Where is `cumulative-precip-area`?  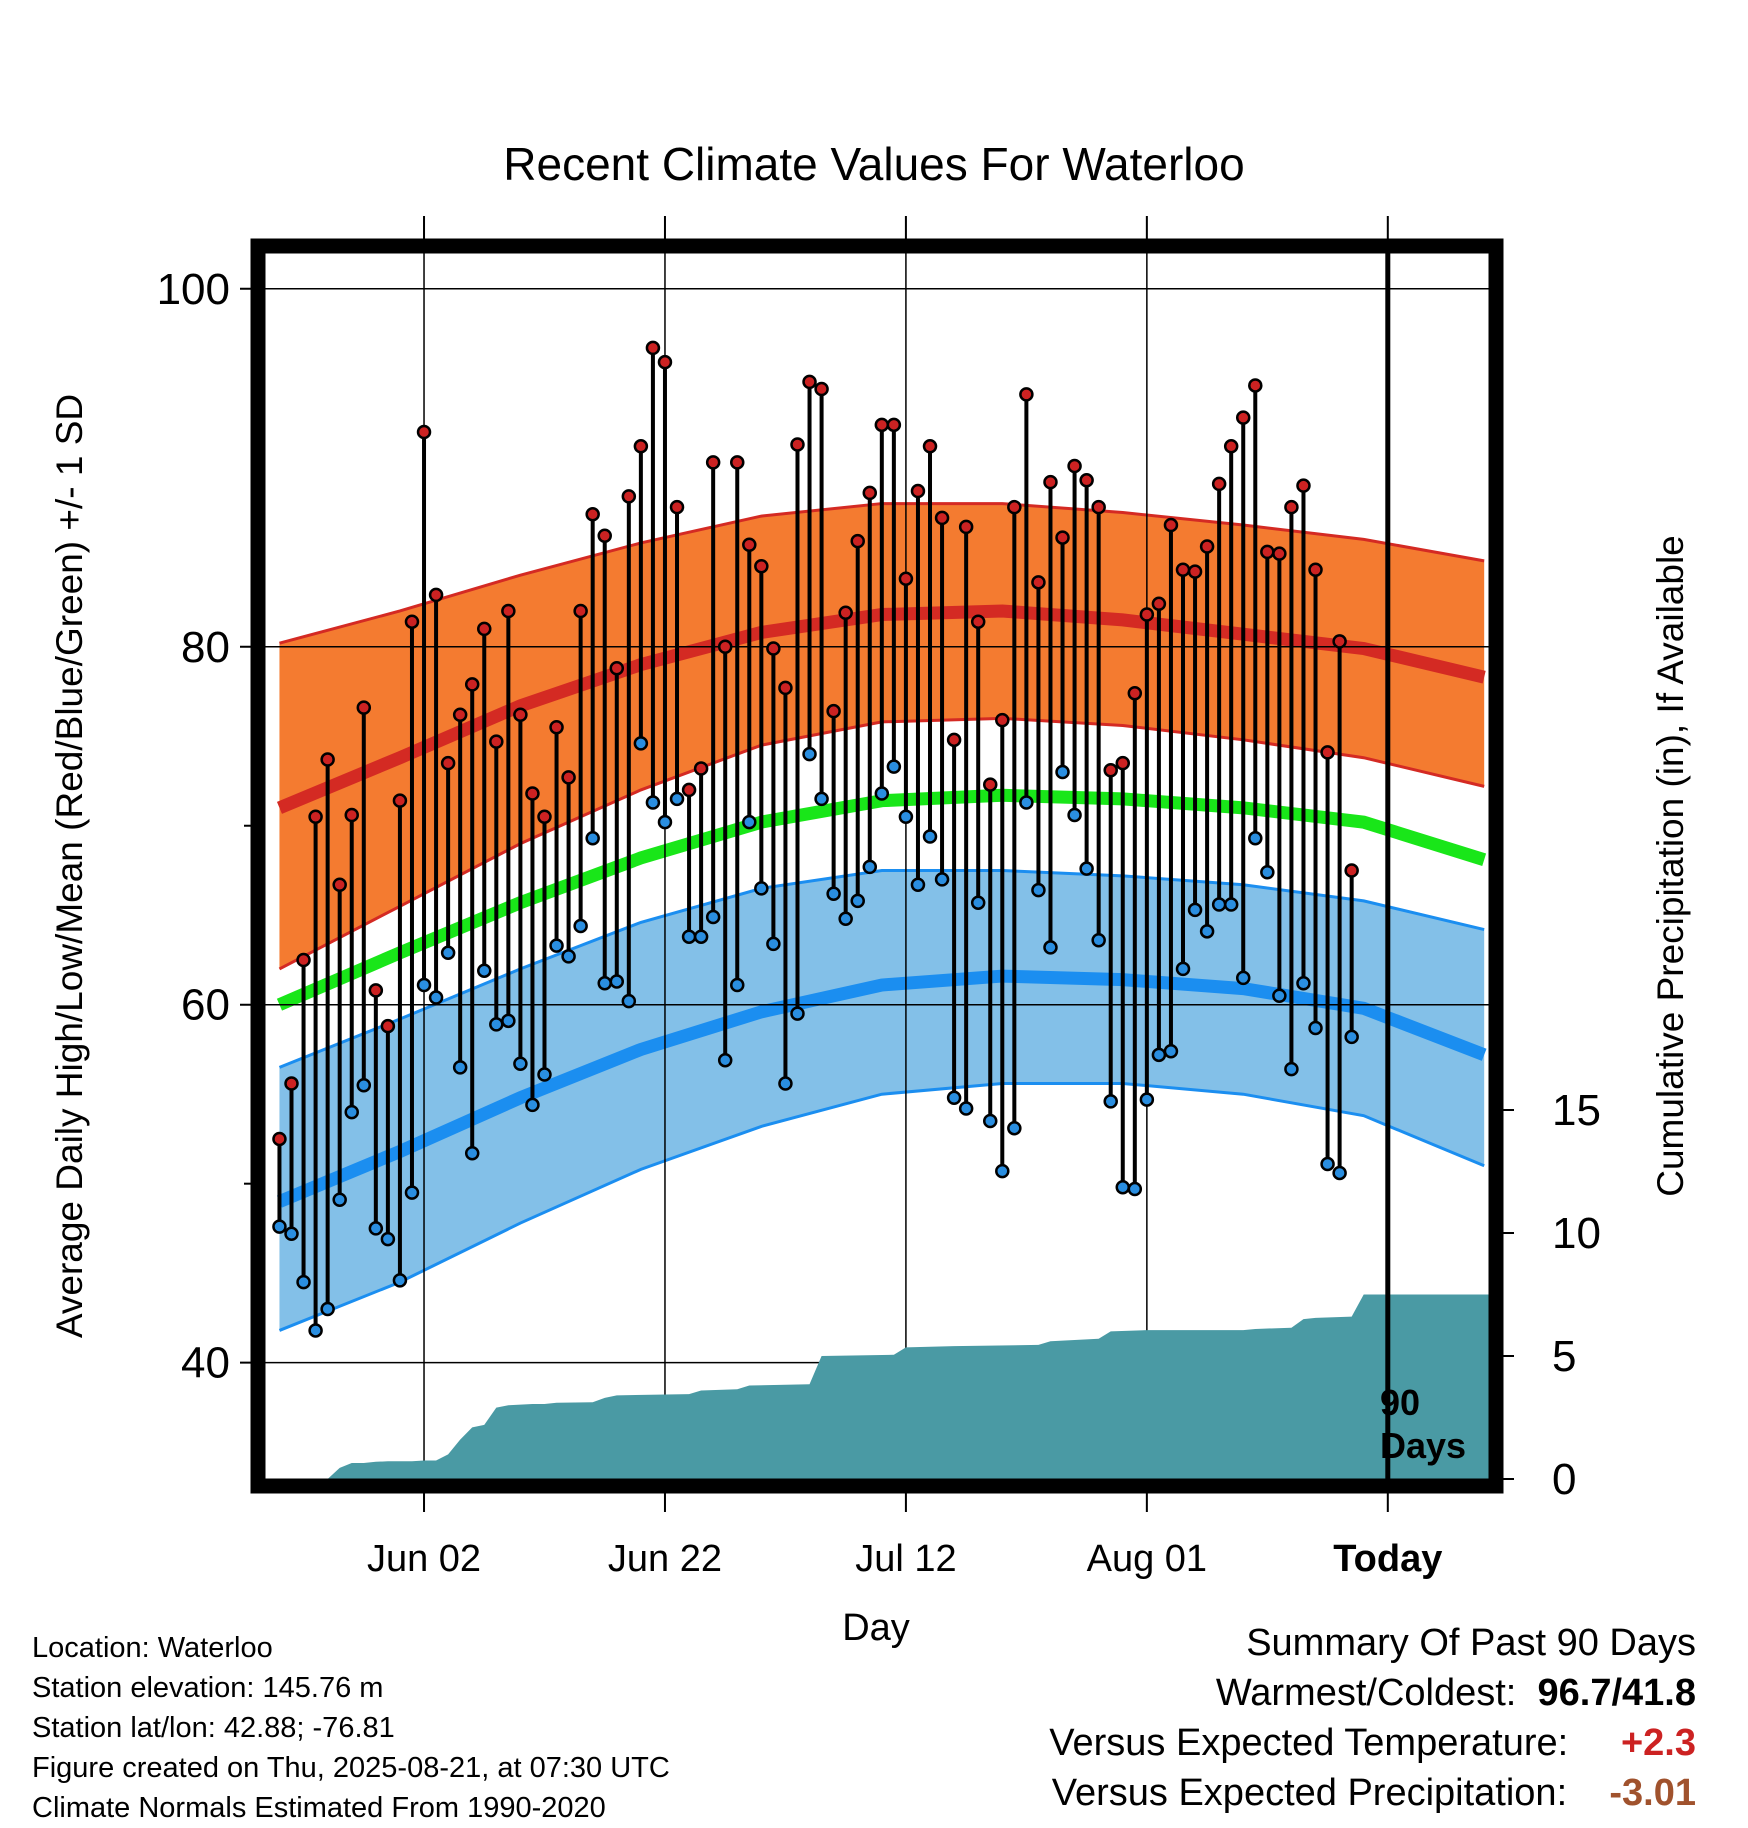 cumulative-precip-area is located at coordinates (908, 1386).